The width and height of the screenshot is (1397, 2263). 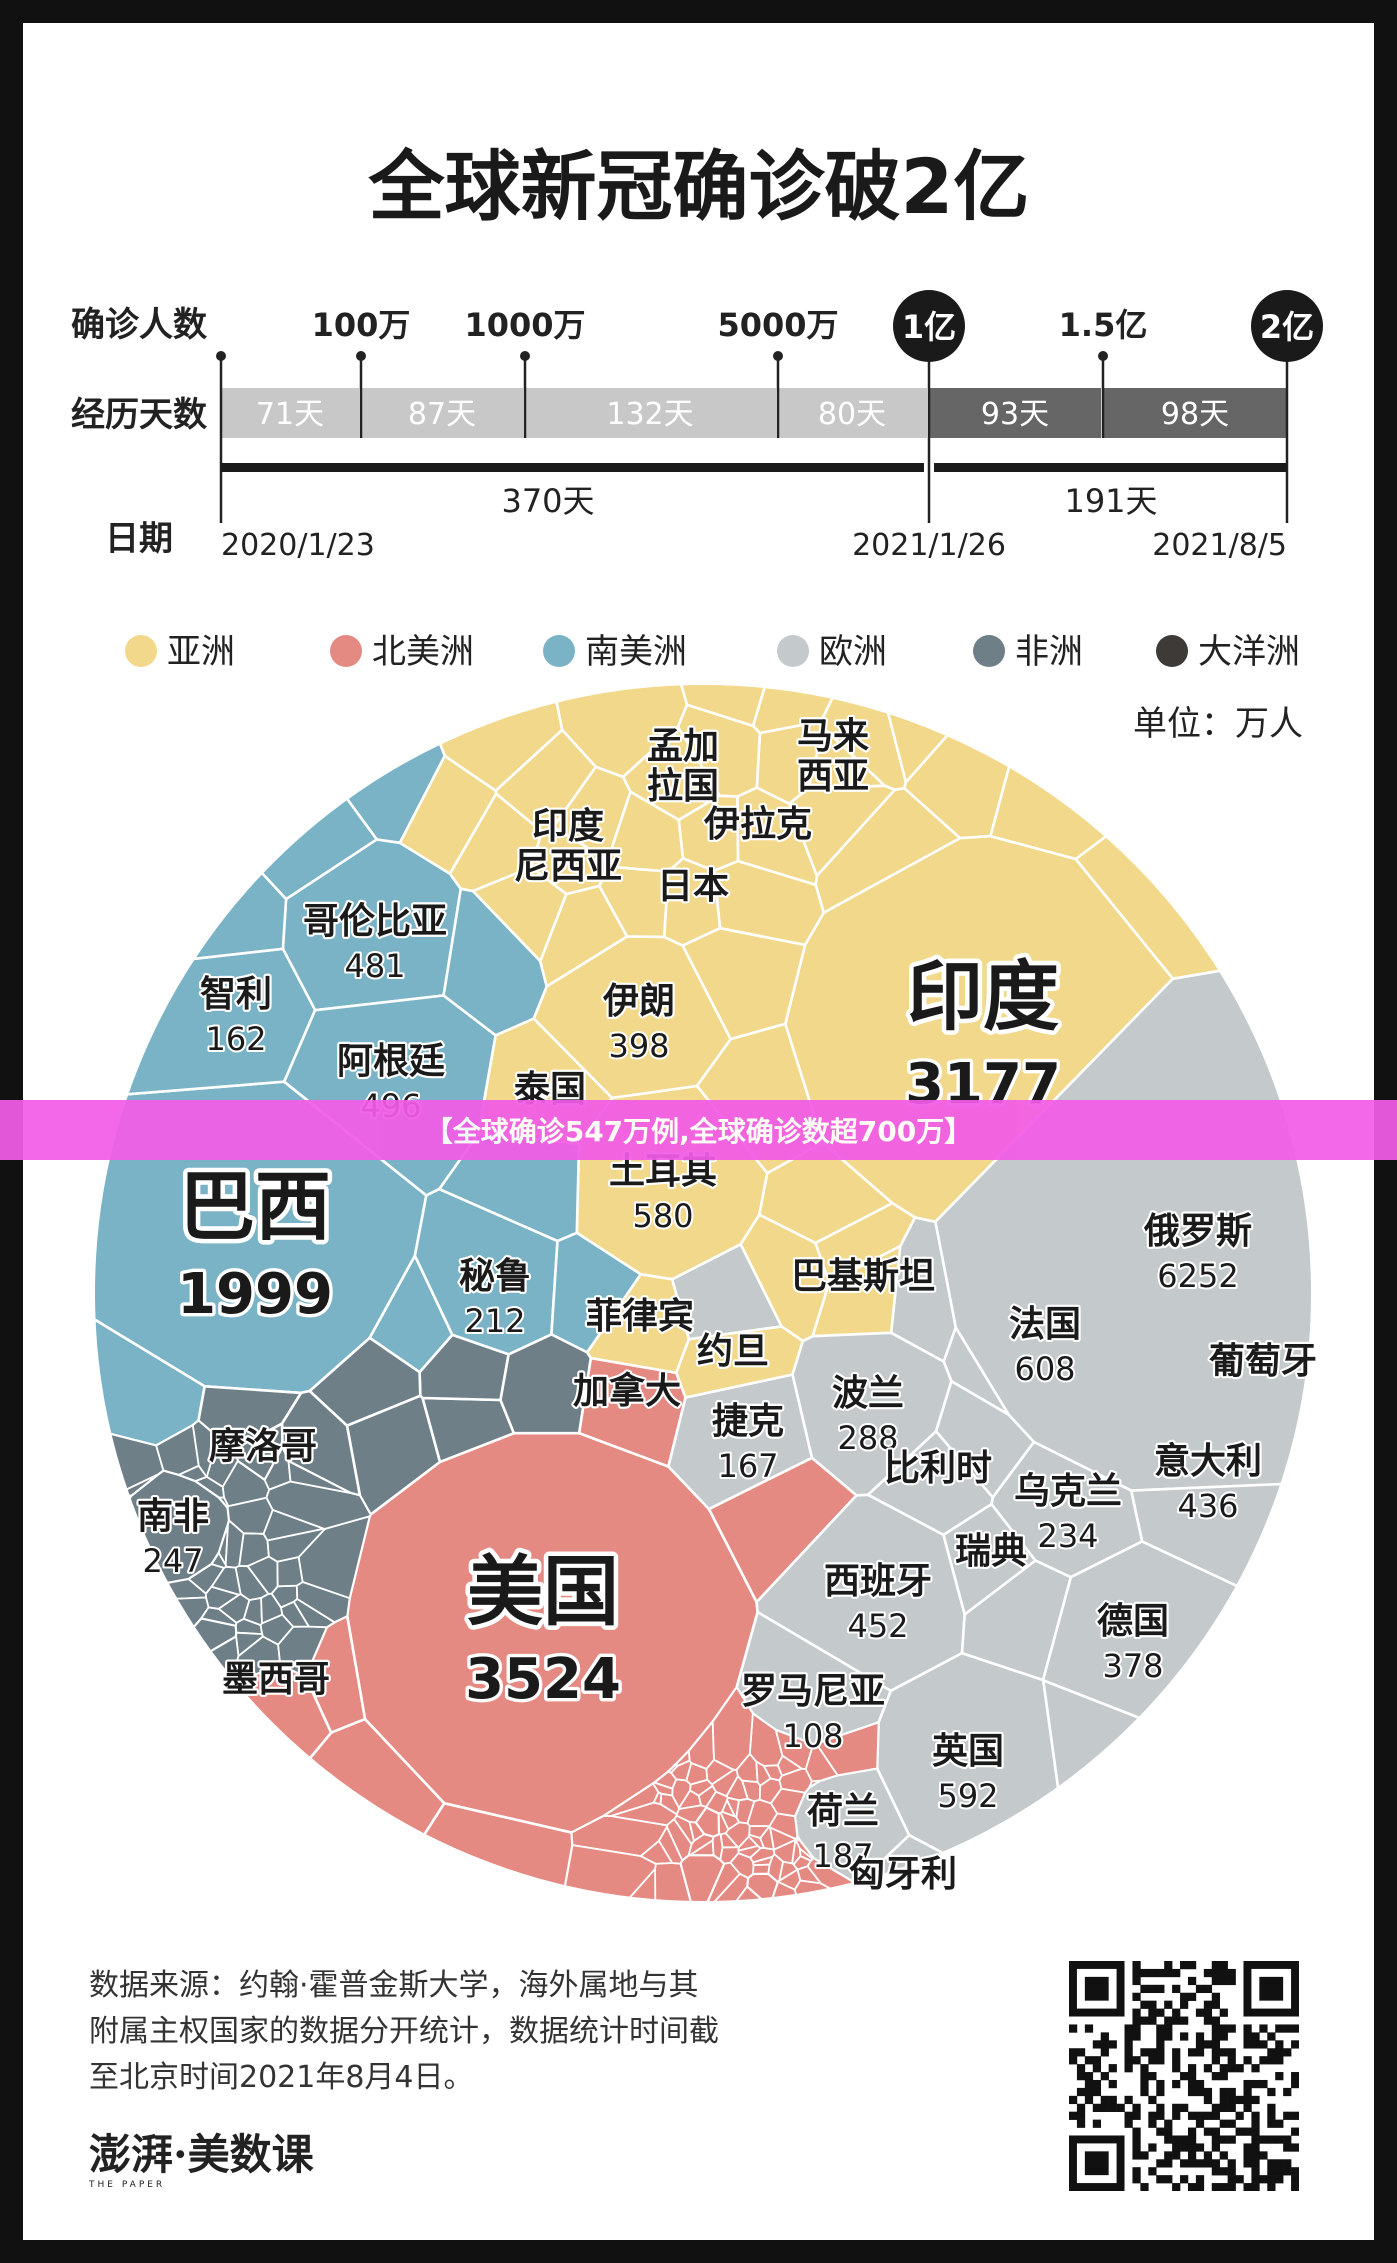 I want to click on country-name: 英国, so click(x=968, y=1751).